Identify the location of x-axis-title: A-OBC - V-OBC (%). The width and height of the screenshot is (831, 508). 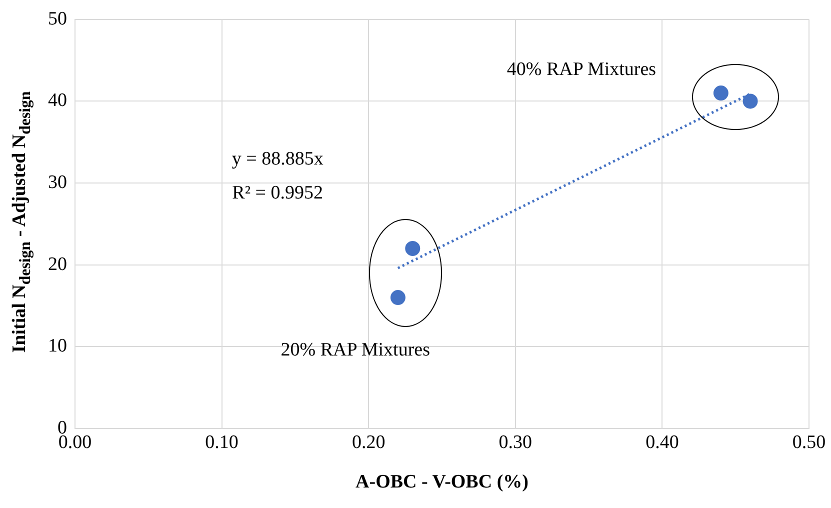
(442, 482).